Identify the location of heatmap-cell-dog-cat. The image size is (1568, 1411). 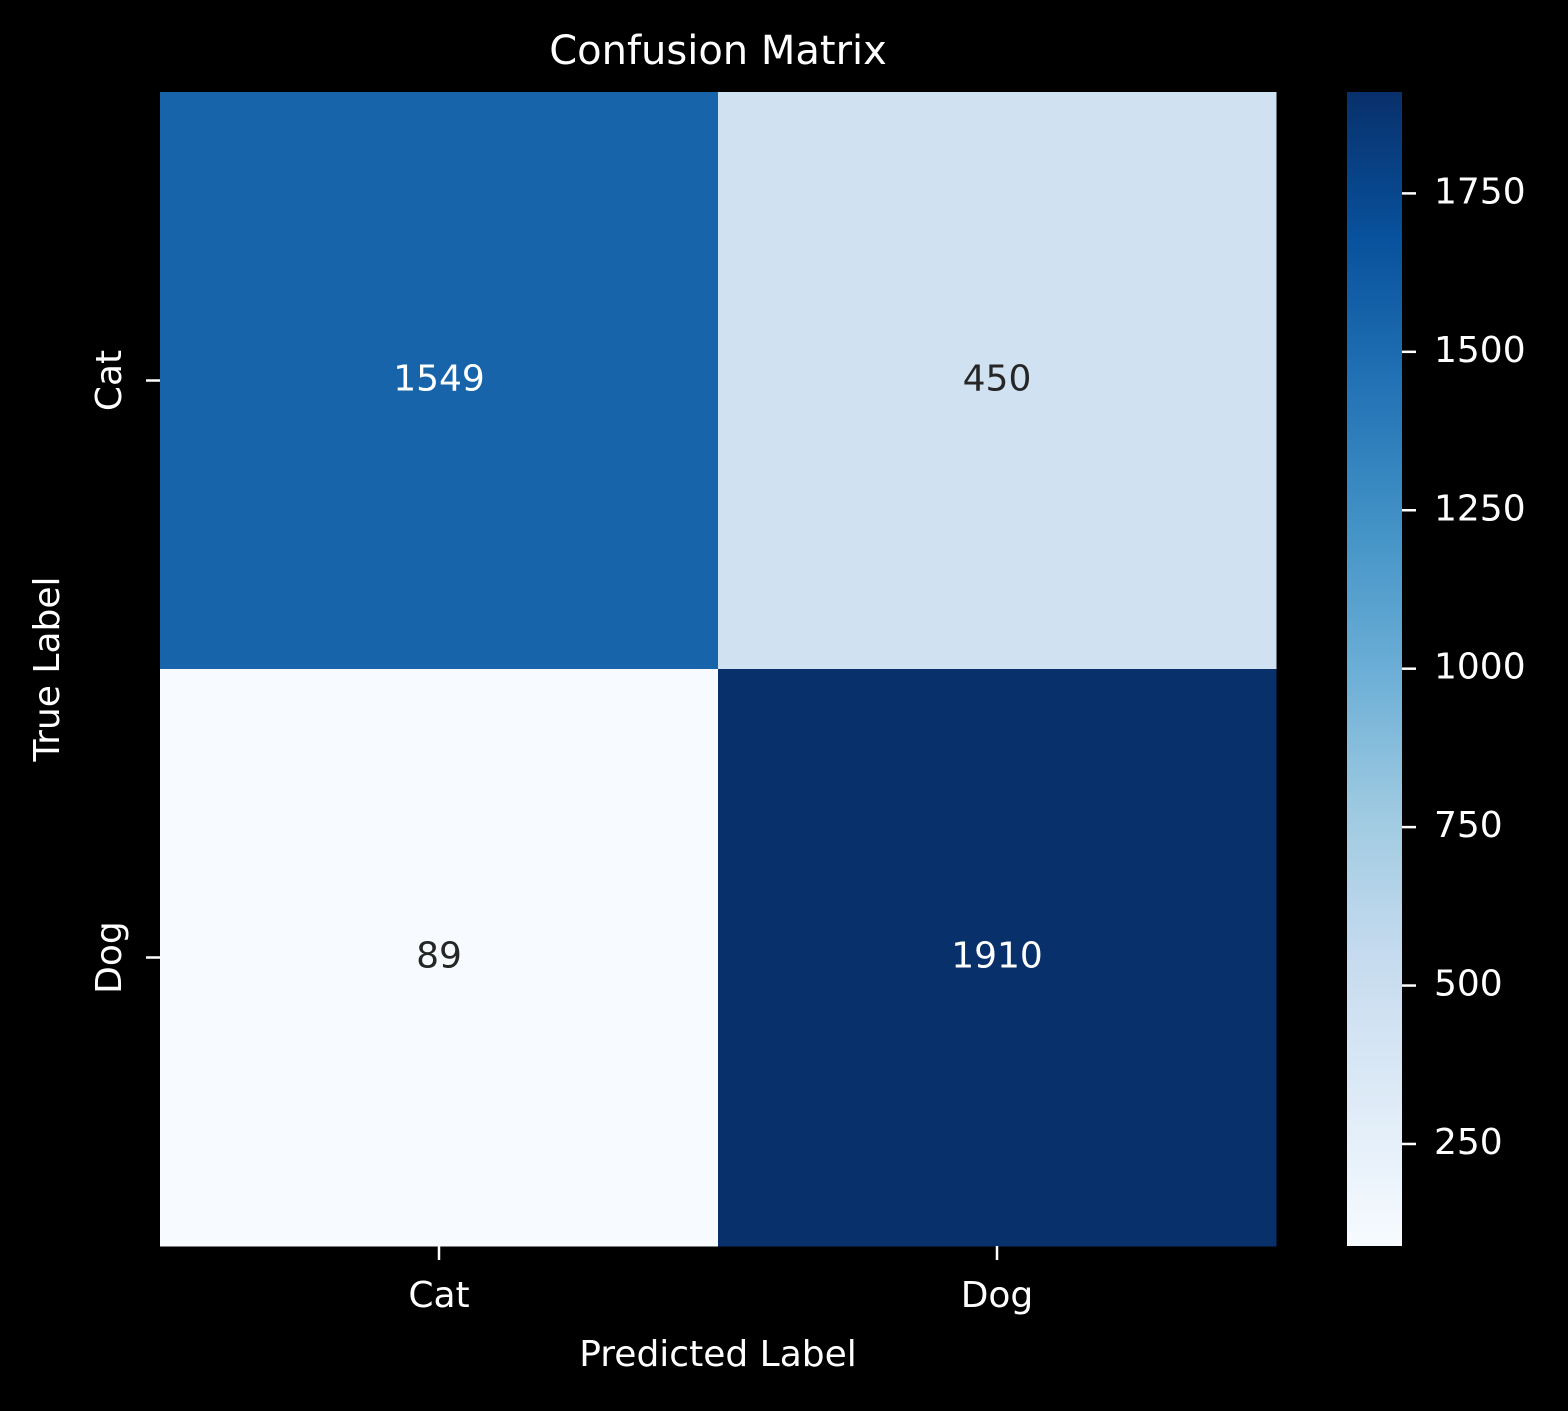
(439, 958).